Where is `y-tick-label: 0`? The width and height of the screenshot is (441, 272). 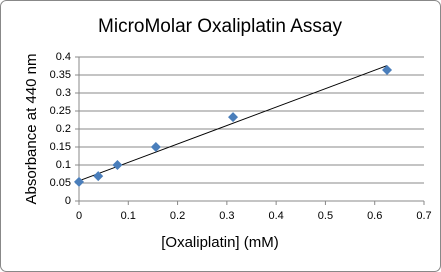
y-tick-label: 0 is located at coordinates (68, 201).